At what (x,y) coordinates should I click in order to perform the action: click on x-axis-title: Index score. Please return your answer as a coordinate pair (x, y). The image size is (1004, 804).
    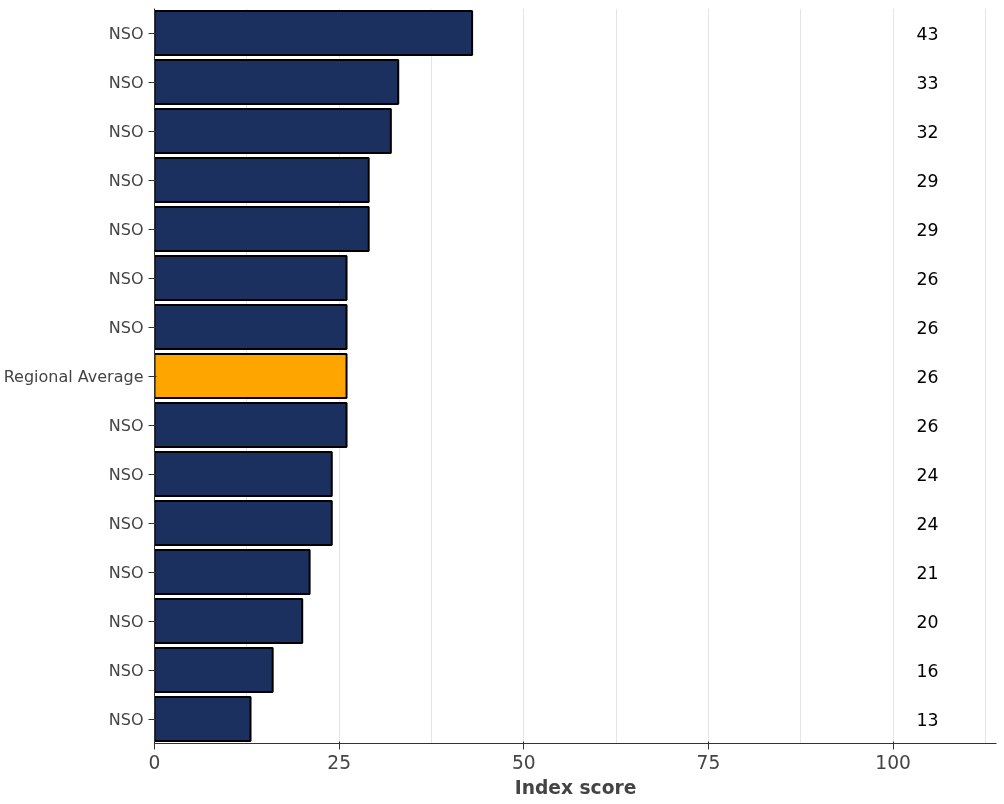
    Looking at the image, I should click on (575, 787).